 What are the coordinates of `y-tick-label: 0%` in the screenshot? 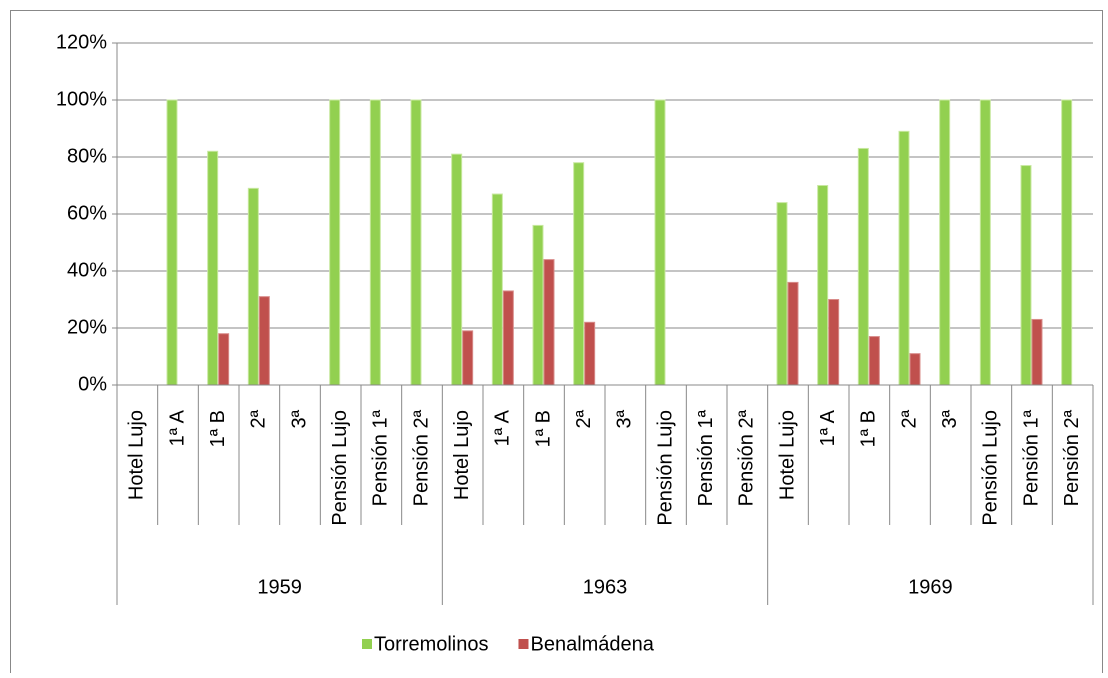 It's located at (92, 384).